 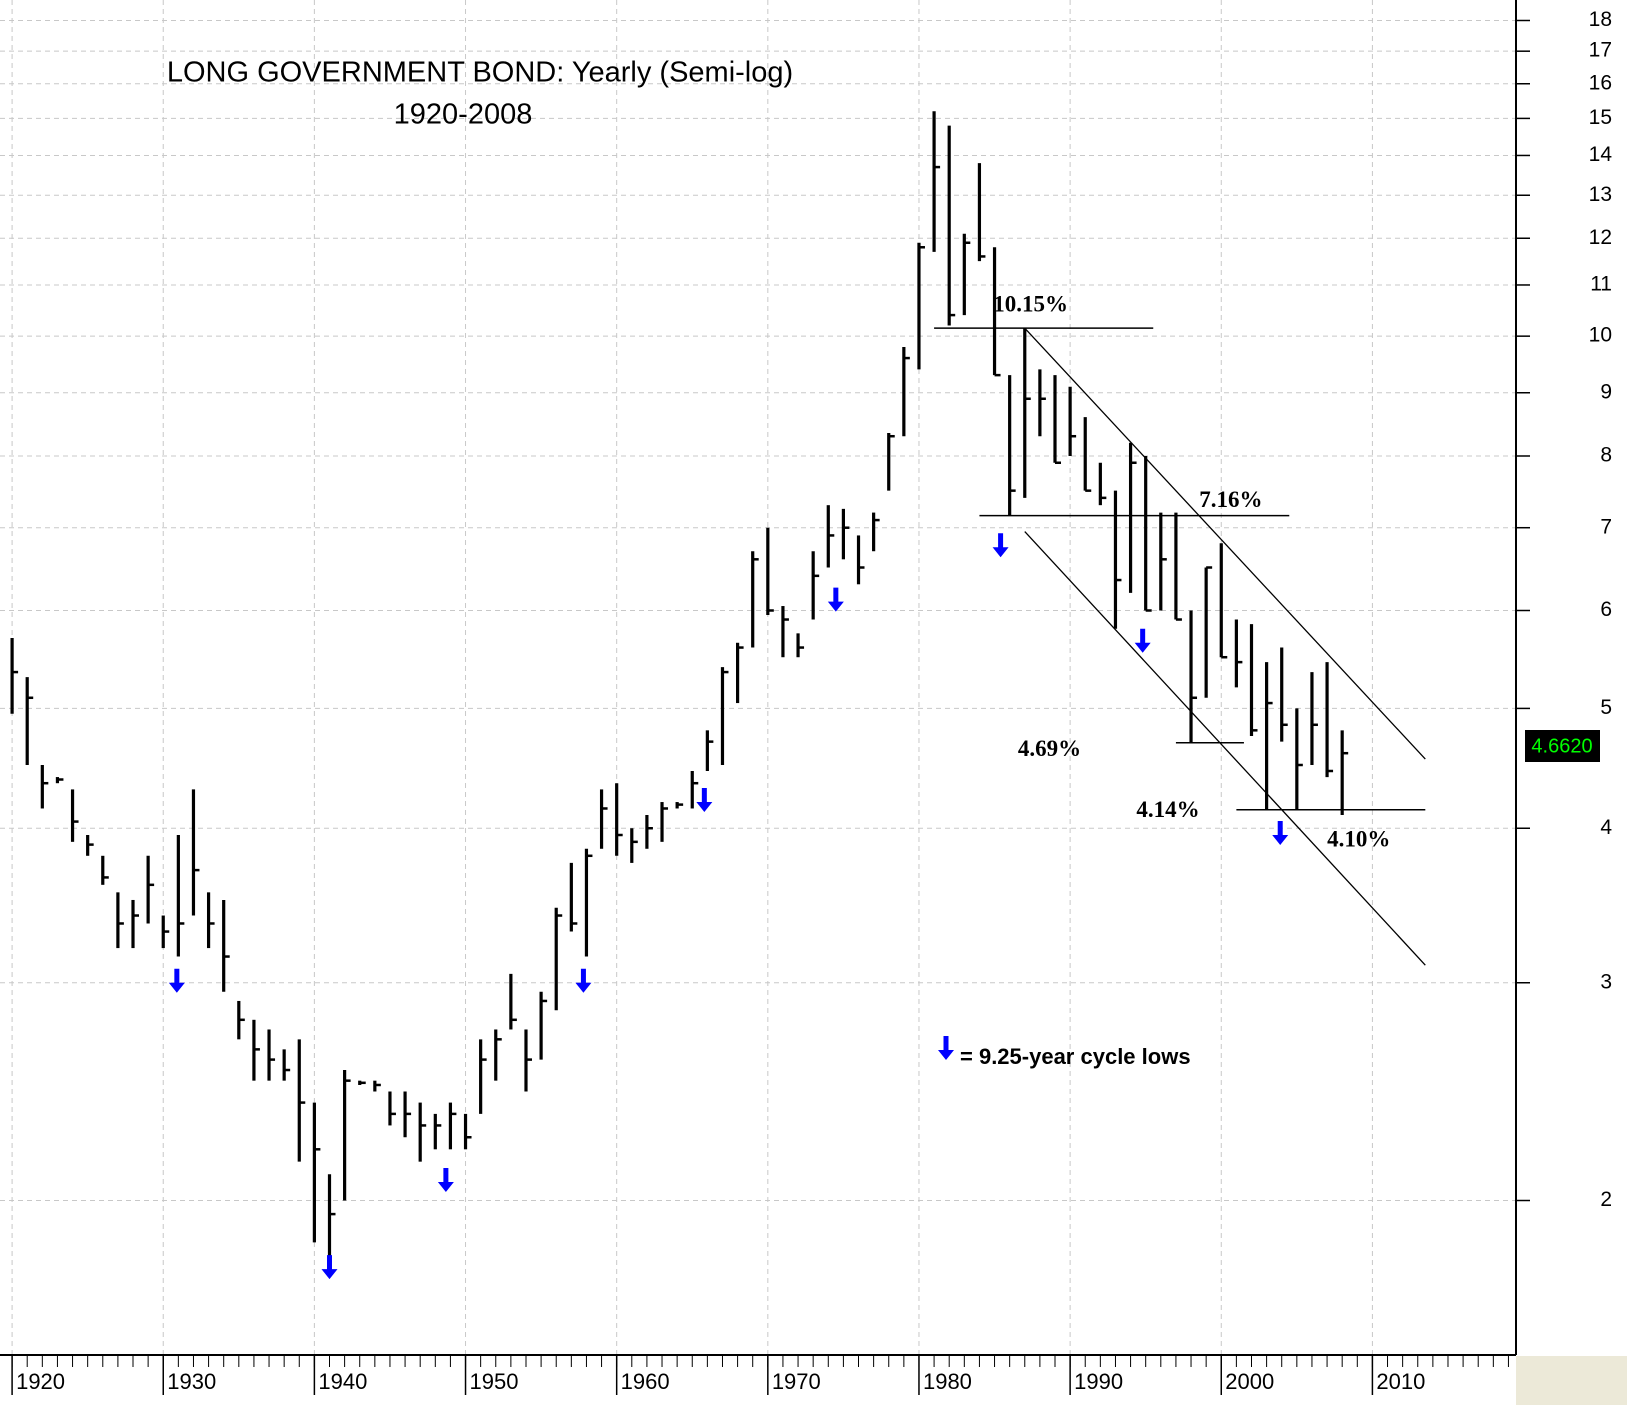 I want to click on level-label: 4.14%, so click(x=1167, y=809).